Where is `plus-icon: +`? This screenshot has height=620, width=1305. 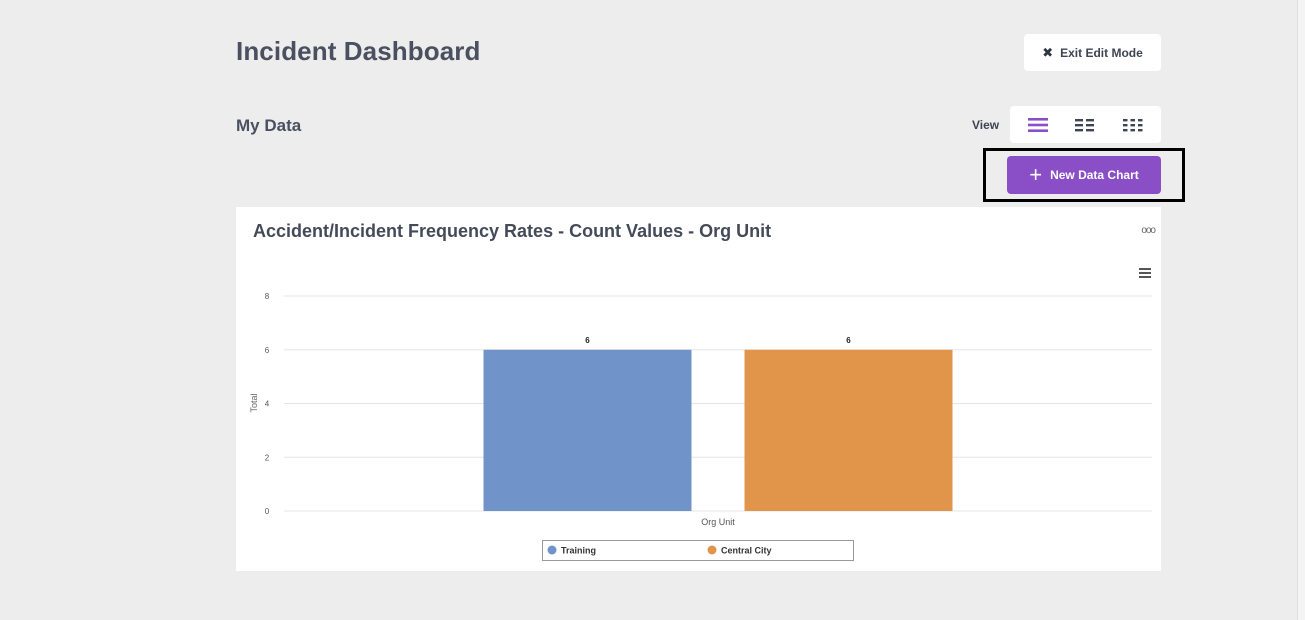 plus-icon: + is located at coordinates (1036, 174).